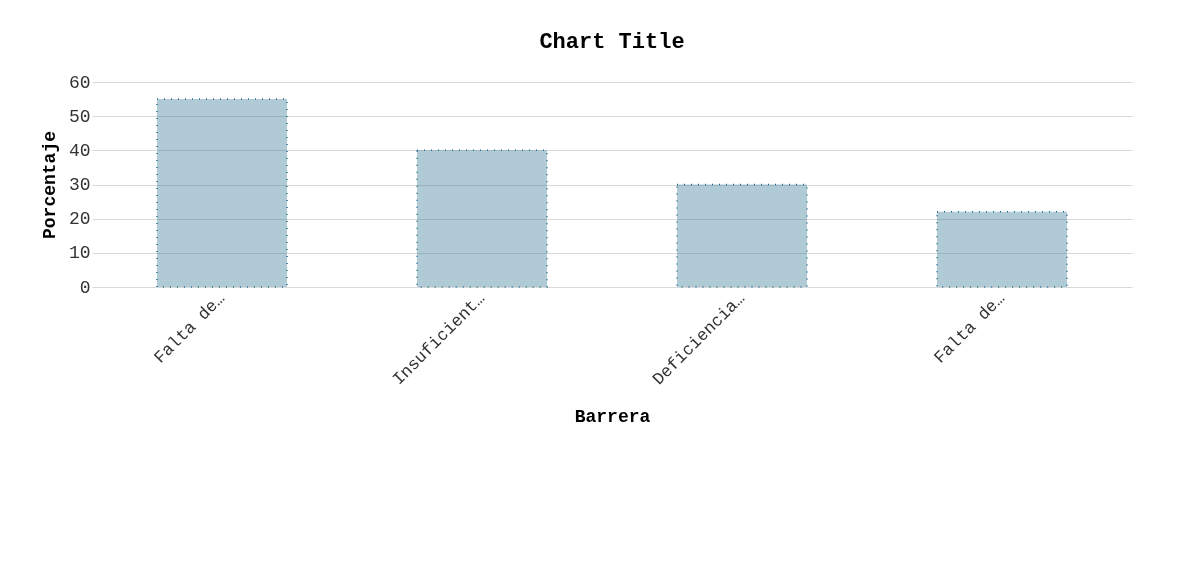 Image resolution: width=1189 pixels, height=579 pixels. What do you see at coordinates (79, 116) in the screenshot?
I see `y-tick-label: 50` at bounding box center [79, 116].